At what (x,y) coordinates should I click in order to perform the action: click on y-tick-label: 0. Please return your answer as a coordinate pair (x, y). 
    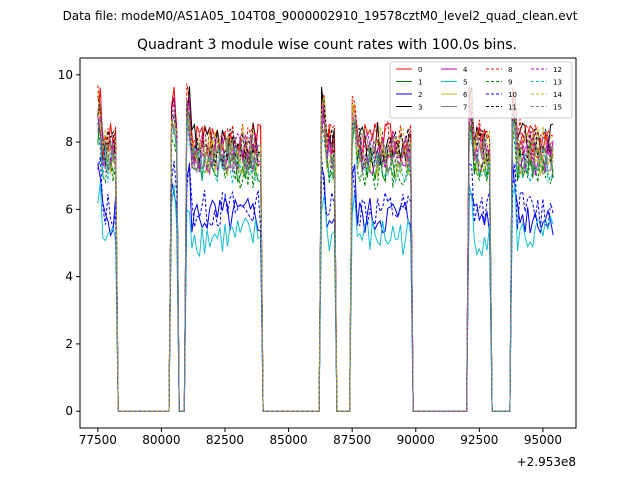
    Looking at the image, I should click on (69, 411).